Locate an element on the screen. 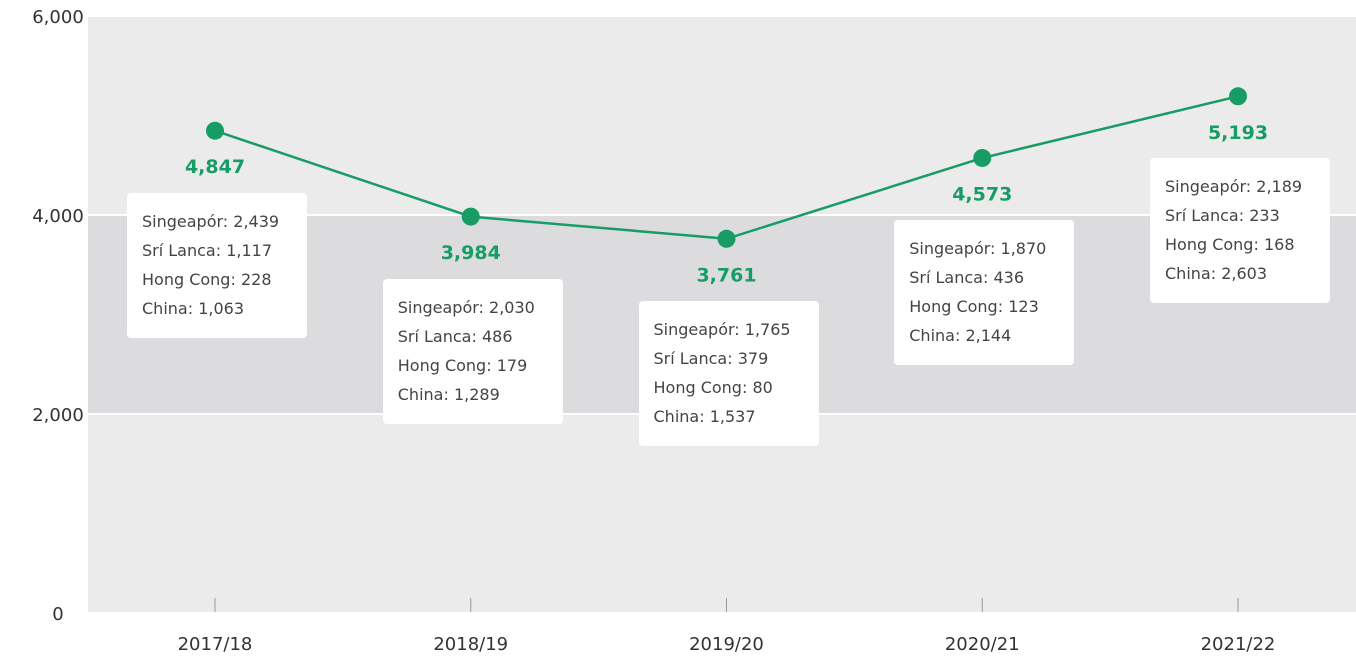  breakdown-value: 2,603 is located at coordinates (1244, 274).